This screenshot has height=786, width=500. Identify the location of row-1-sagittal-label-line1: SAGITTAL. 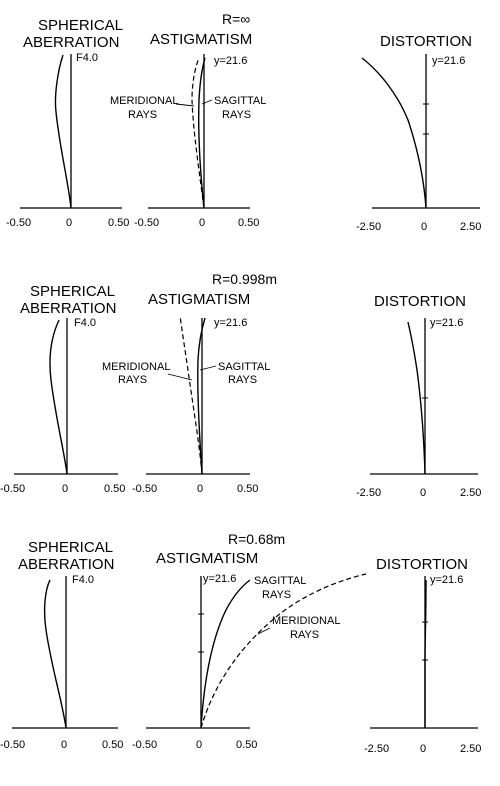
(240, 101).